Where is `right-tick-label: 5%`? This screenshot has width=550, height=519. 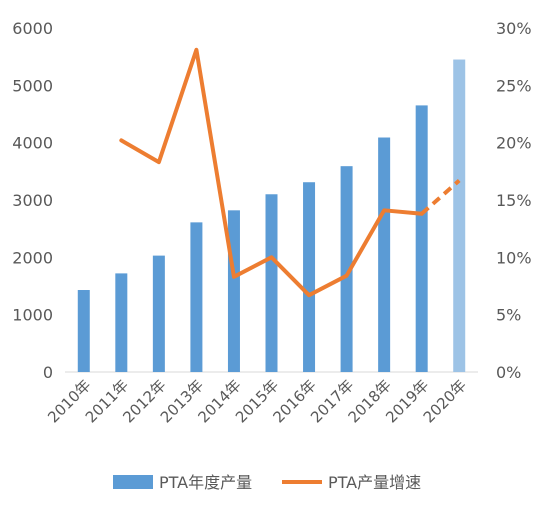 right-tick-label: 5% is located at coordinates (508, 315).